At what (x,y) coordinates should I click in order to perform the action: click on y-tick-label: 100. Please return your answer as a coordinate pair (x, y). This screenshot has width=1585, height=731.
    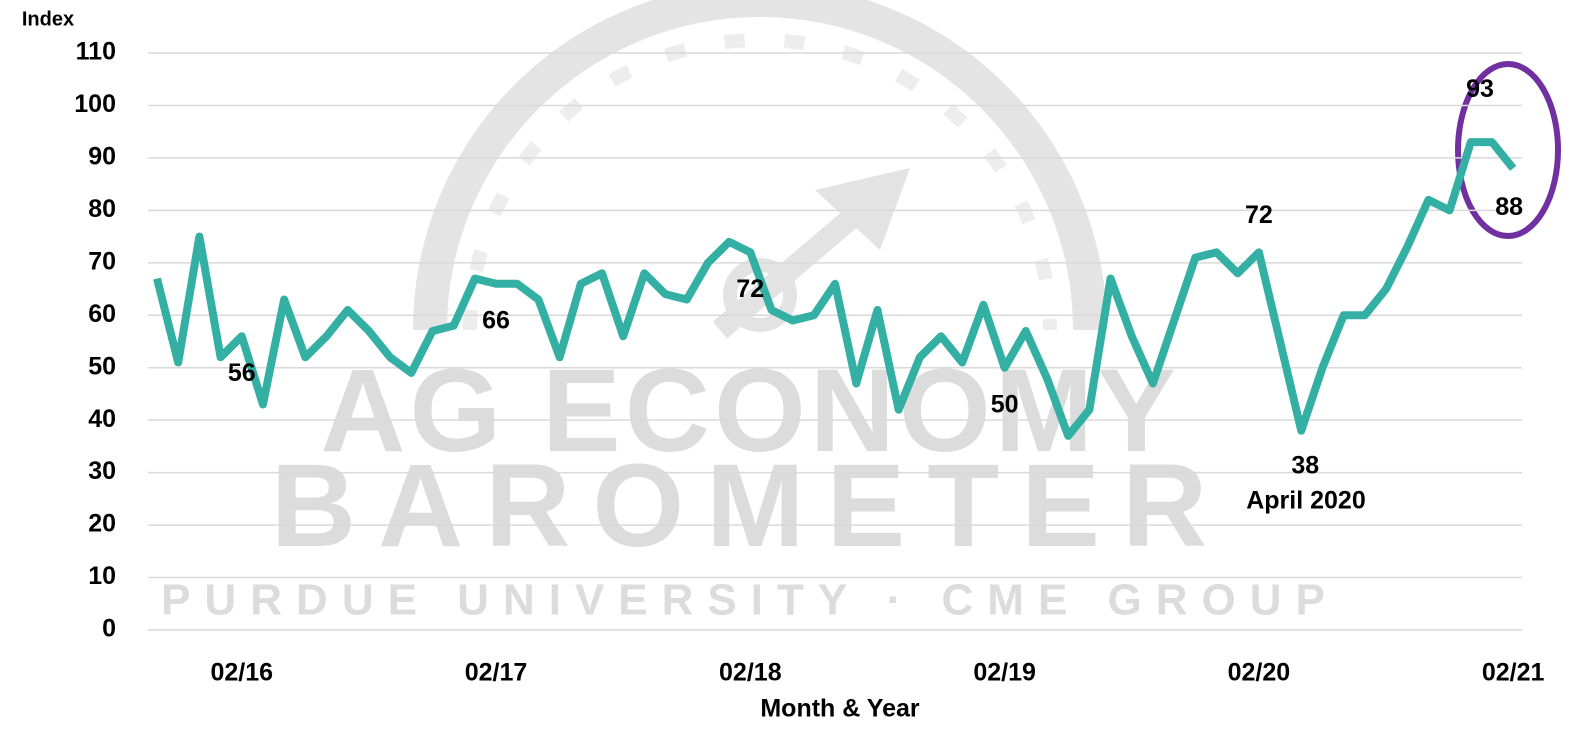
    Looking at the image, I should click on (95, 104).